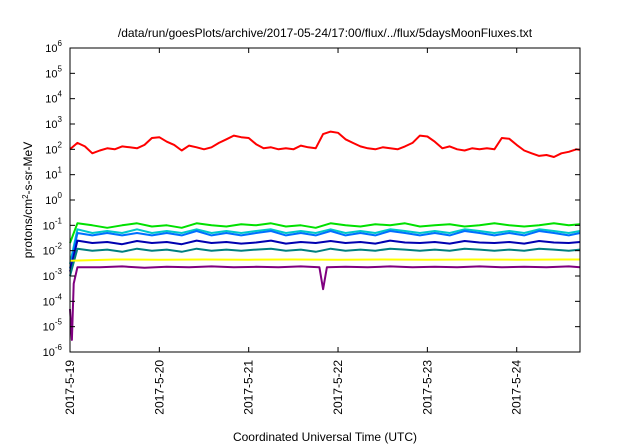 The height and width of the screenshot is (448, 640). I want to click on y-tick-label: 10⁻², so click(53, 250).